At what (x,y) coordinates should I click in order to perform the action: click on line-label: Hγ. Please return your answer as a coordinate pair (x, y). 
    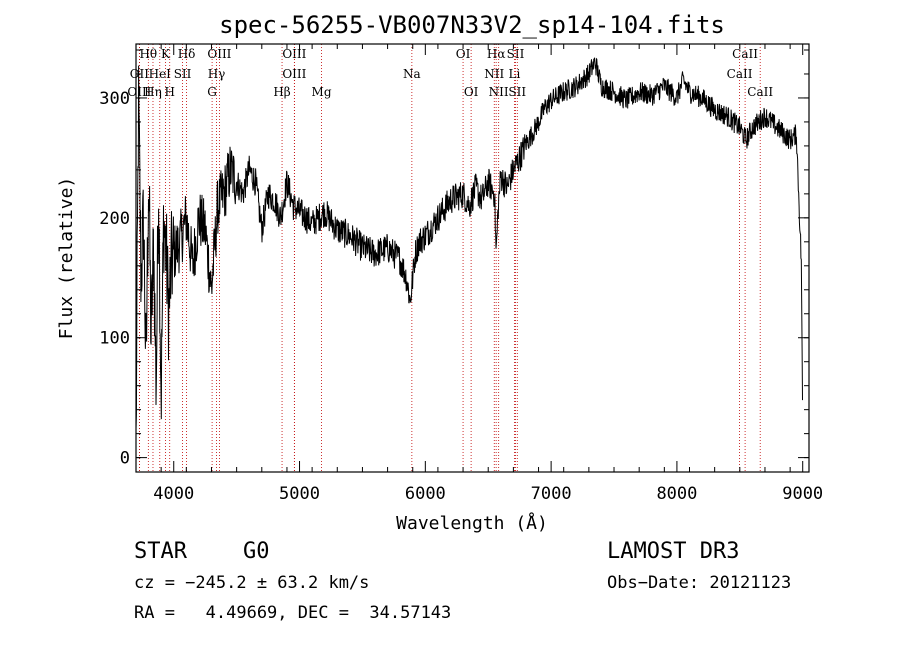
    Looking at the image, I should click on (217, 74).